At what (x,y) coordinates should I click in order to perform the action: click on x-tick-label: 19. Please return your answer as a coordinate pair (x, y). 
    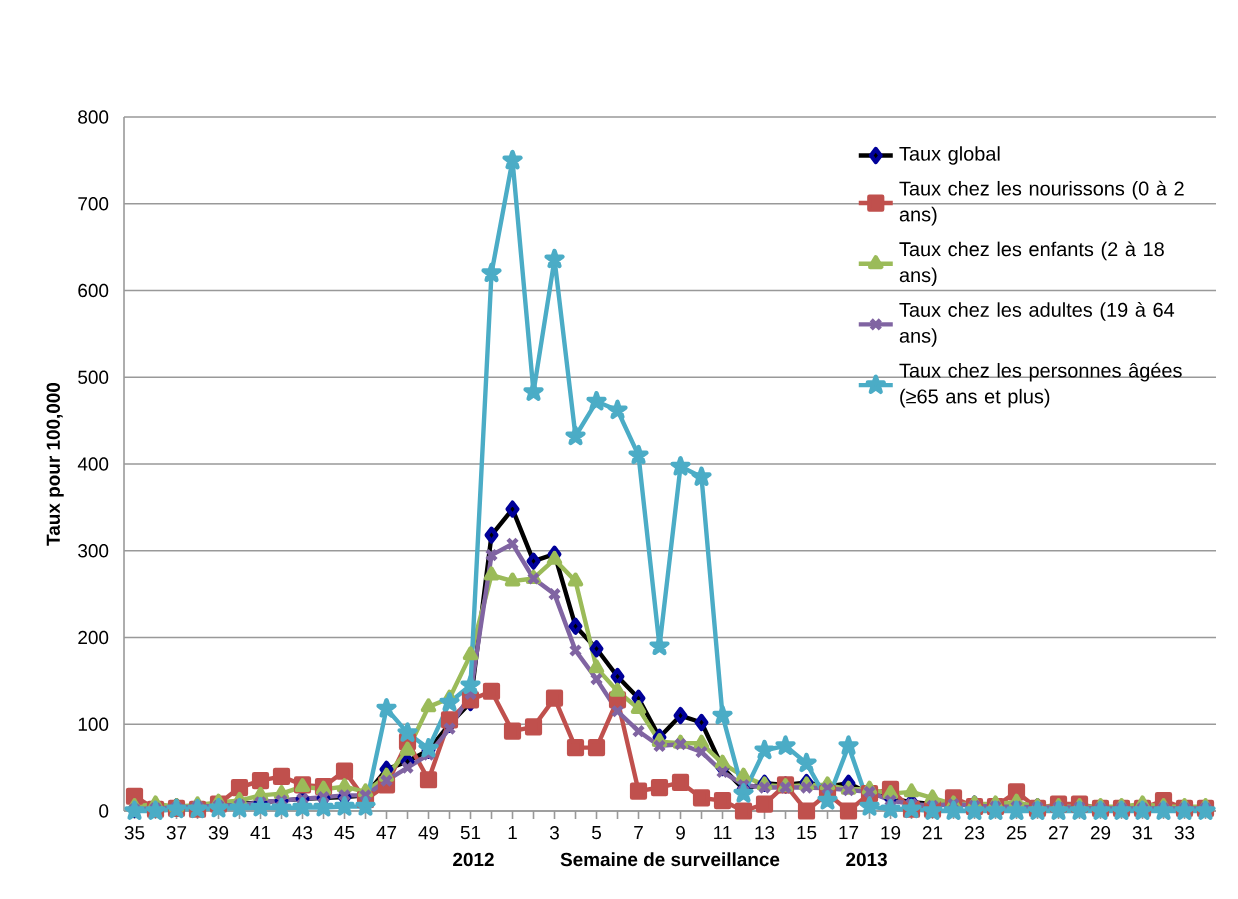
    Looking at the image, I should click on (891, 833).